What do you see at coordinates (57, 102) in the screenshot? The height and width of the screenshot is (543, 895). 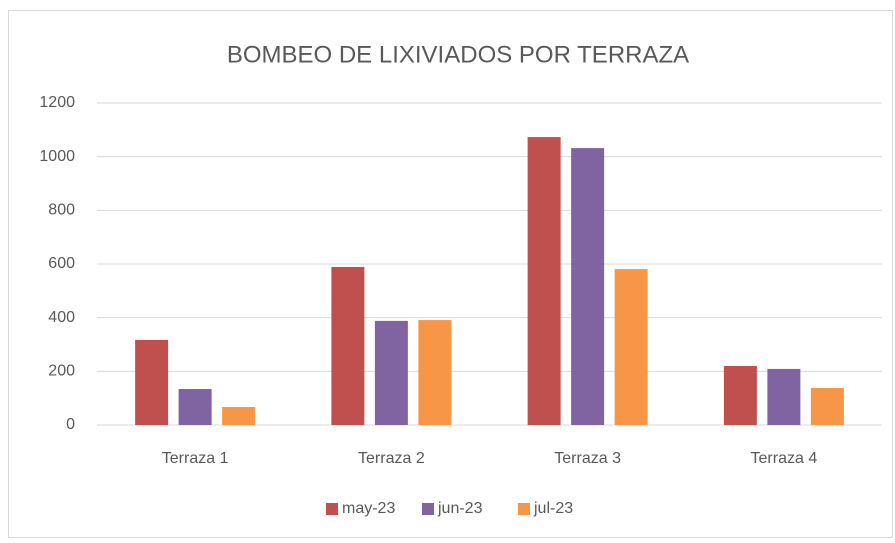 I see `y-tick-label: 1200` at bounding box center [57, 102].